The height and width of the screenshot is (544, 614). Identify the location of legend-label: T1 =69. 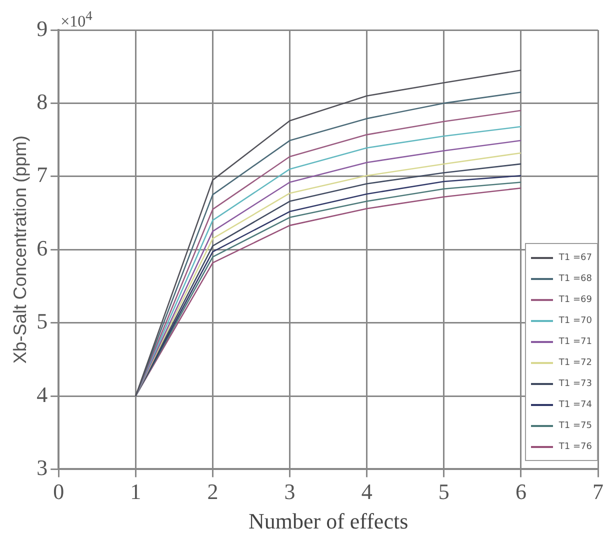
(575, 299).